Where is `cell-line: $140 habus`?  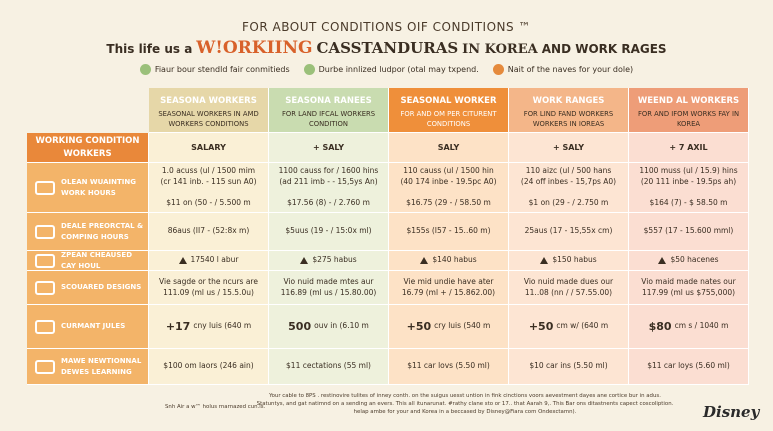 cell-line: $140 habus is located at coordinates (448, 260).